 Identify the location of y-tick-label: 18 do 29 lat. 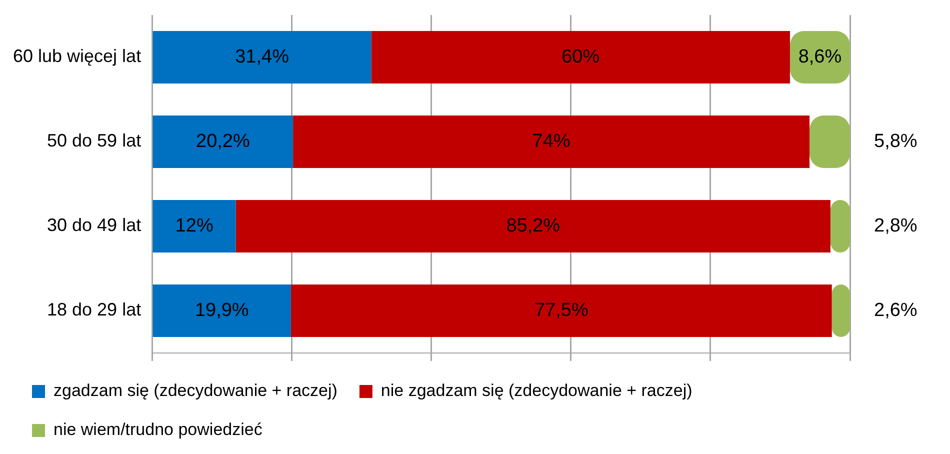
(94, 310).